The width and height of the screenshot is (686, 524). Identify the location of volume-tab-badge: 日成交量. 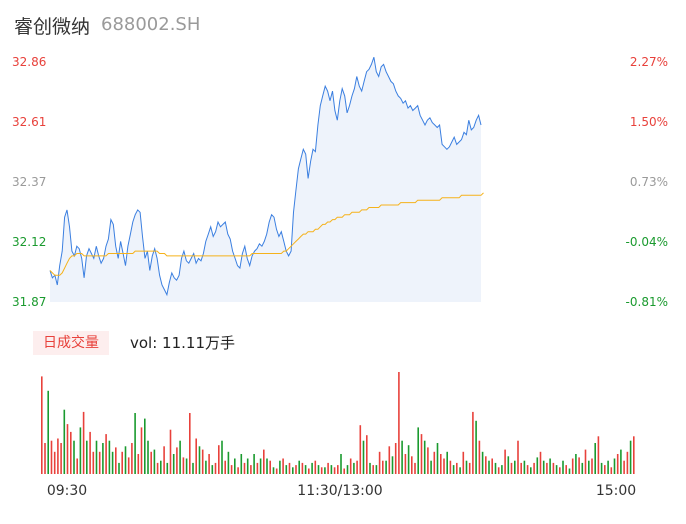
(71, 343).